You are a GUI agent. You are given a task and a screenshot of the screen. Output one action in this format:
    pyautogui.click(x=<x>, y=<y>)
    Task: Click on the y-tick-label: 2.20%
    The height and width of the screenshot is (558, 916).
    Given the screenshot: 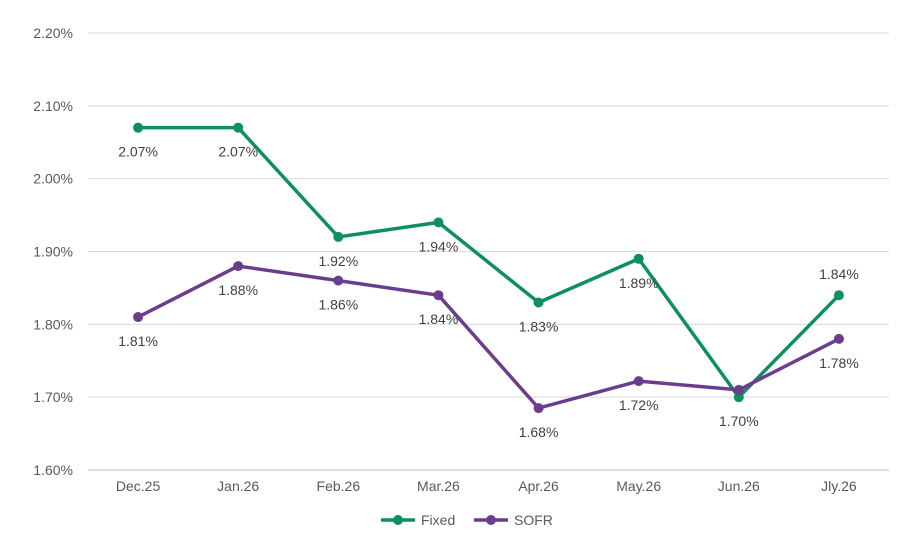 What is the action you would take?
    pyautogui.click(x=53, y=33)
    